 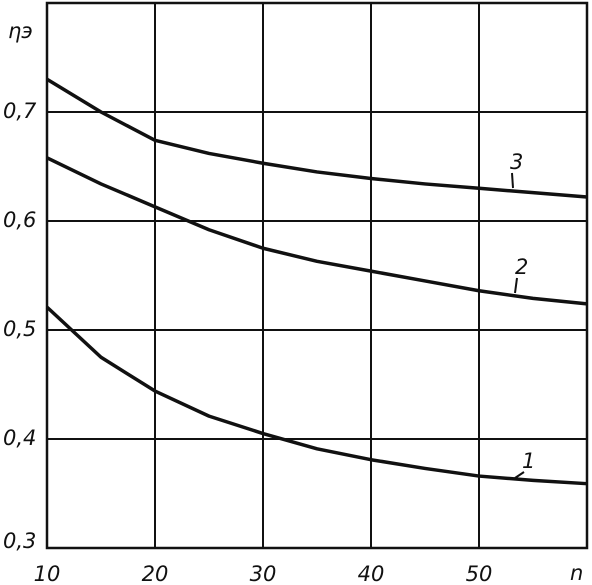 I want to click on x-tick-label: 20, so click(x=155, y=573).